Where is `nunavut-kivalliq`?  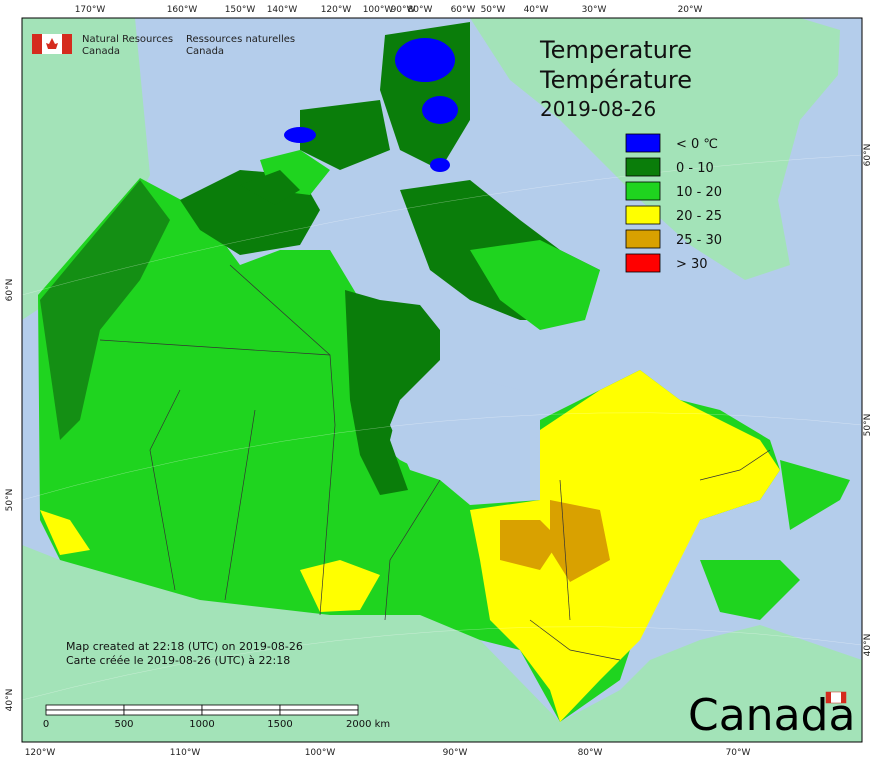
nunavut-kivalliq is located at coordinates (392, 392).